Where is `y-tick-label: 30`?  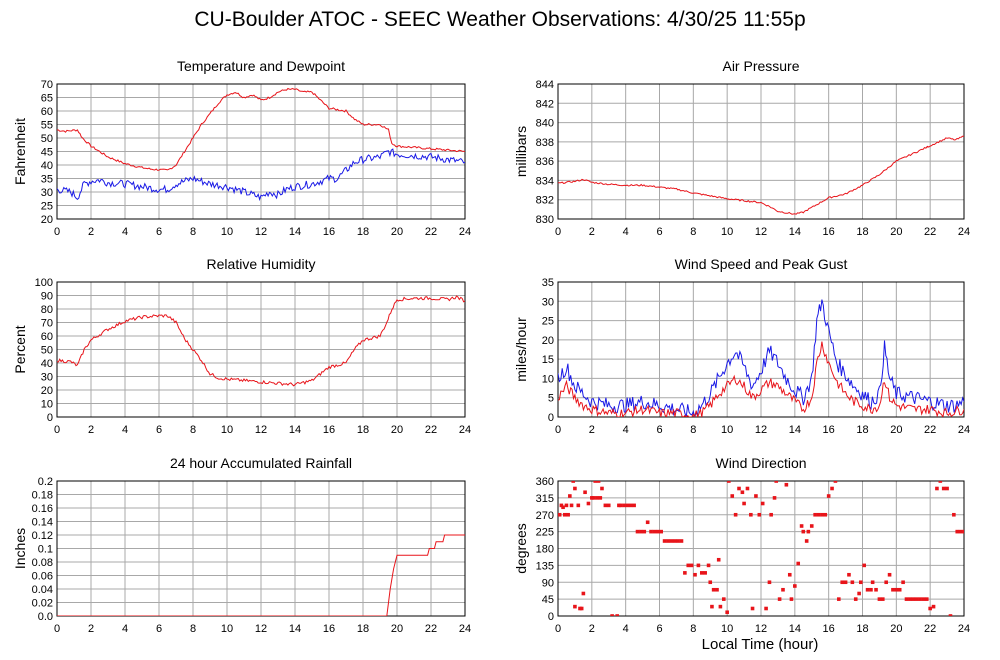 y-tick-label: 30 is located at coordinates (47, 193).